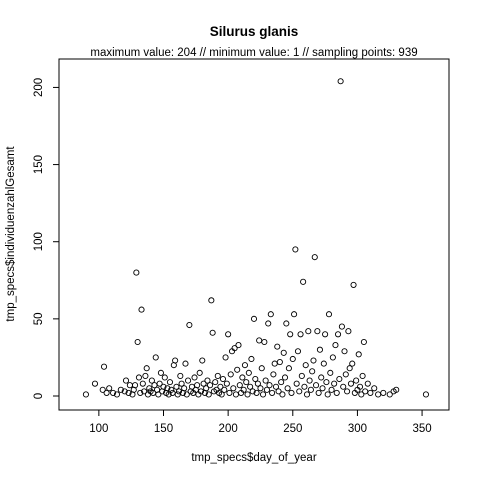 This screenshot has width=480, height=480. Describe the element at coordinates (11, 234) in the screenshot. I see `y-axis-label: tmp_specs$individuenzahlGesamt` at that location.